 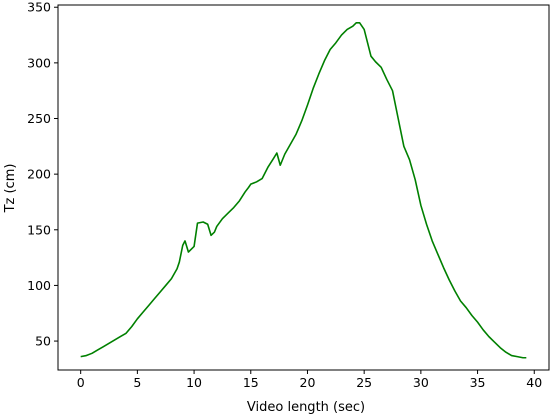 What do you see at coordinates (10, 189) in the screenshot?
I see `y-axis-label: Tz (cm)` at bounding box center [10, 189].